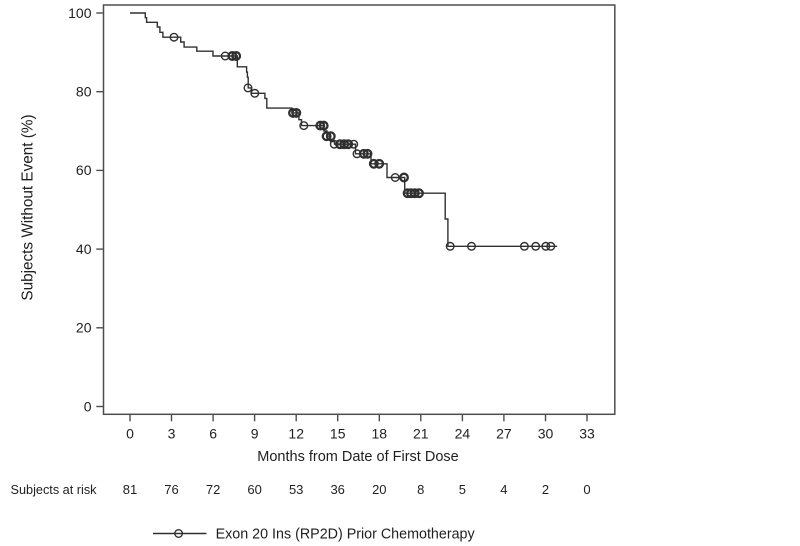  I want to click on svg-text: 12, so click(296, 434).